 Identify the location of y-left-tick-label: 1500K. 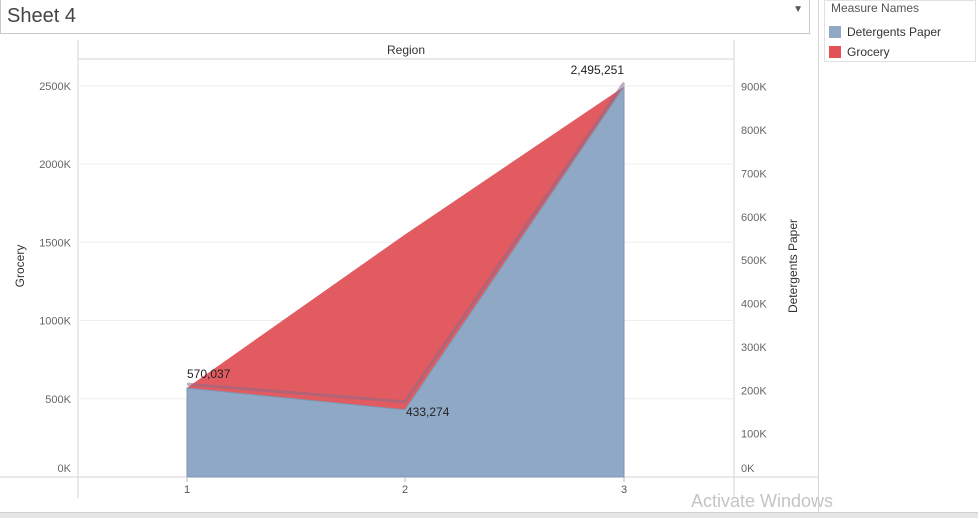
(55, 243).